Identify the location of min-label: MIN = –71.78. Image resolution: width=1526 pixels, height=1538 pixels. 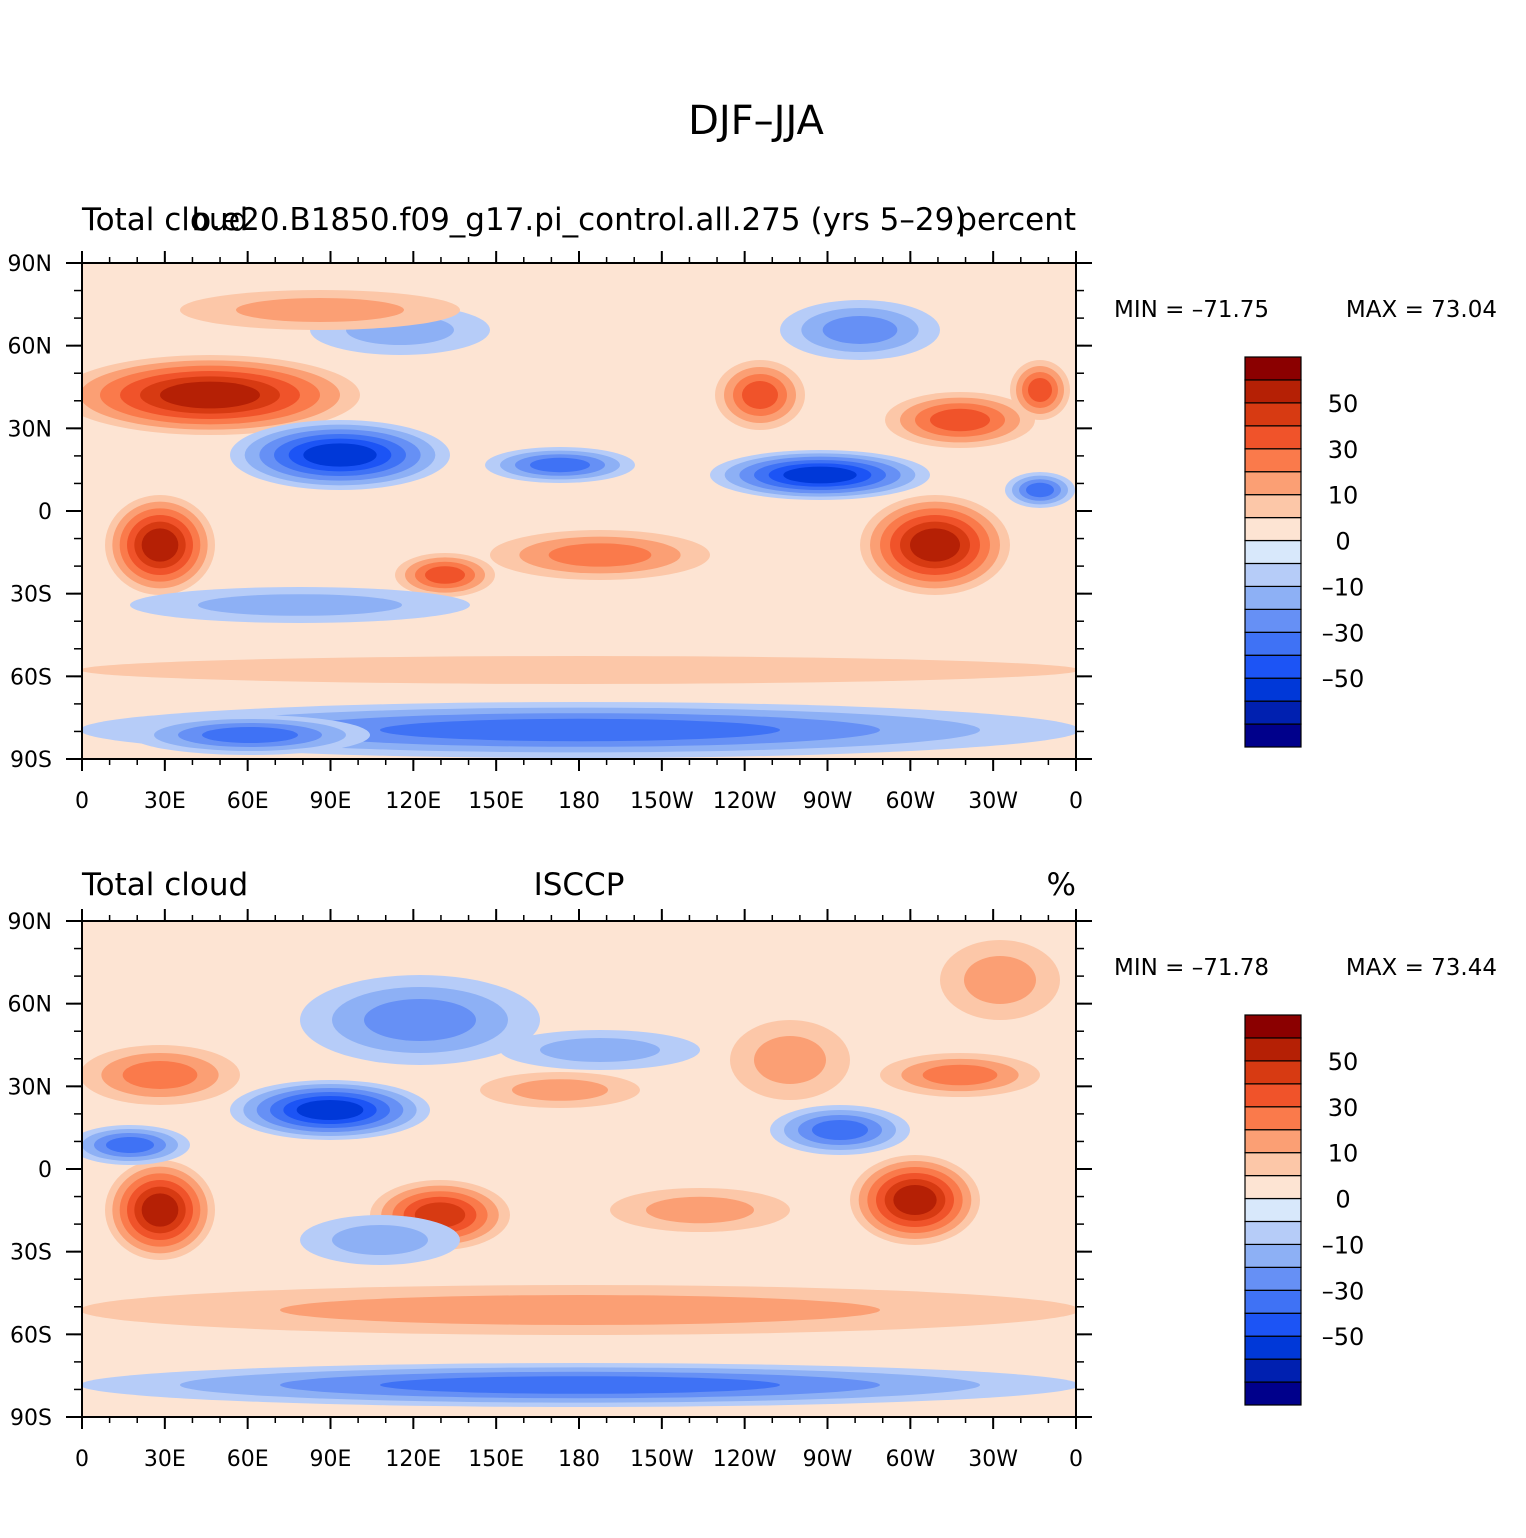
(1191, 968).